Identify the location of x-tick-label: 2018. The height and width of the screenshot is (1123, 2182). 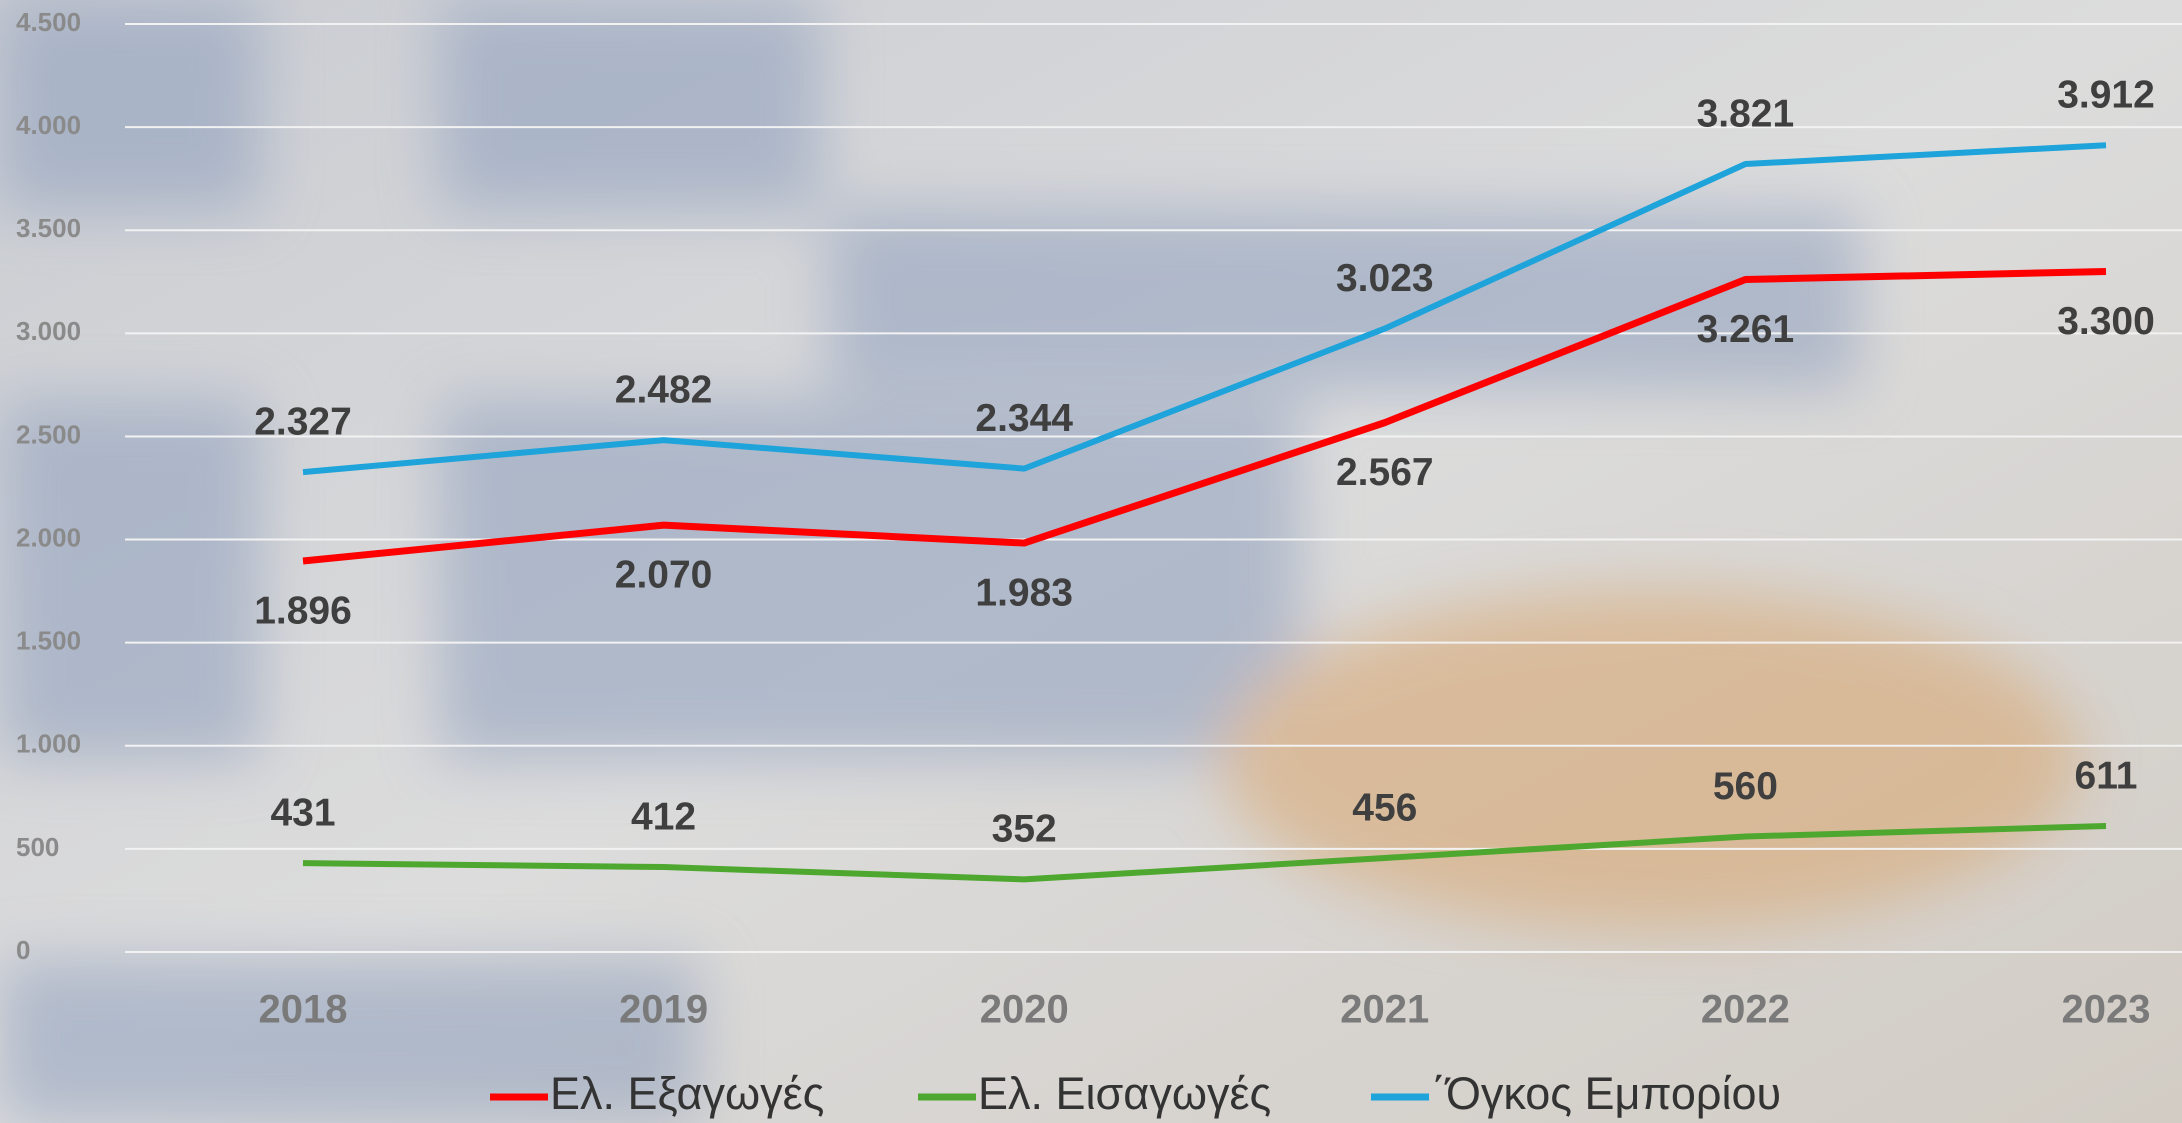
(303, 1010).